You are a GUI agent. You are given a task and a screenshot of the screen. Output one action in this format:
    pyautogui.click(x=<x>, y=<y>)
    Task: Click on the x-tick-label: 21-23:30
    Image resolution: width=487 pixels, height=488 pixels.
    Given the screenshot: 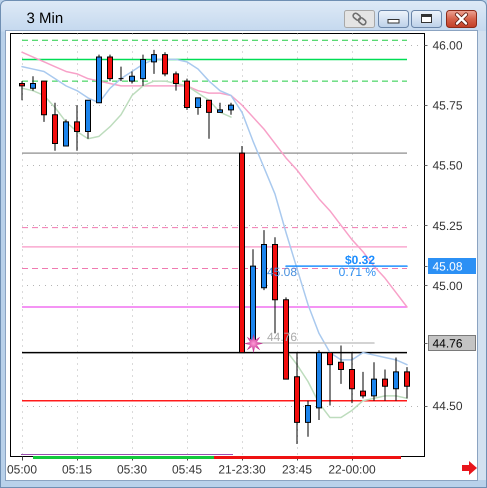 What is the action you would take?
    pyautogui.click(x=242, y=469)
    